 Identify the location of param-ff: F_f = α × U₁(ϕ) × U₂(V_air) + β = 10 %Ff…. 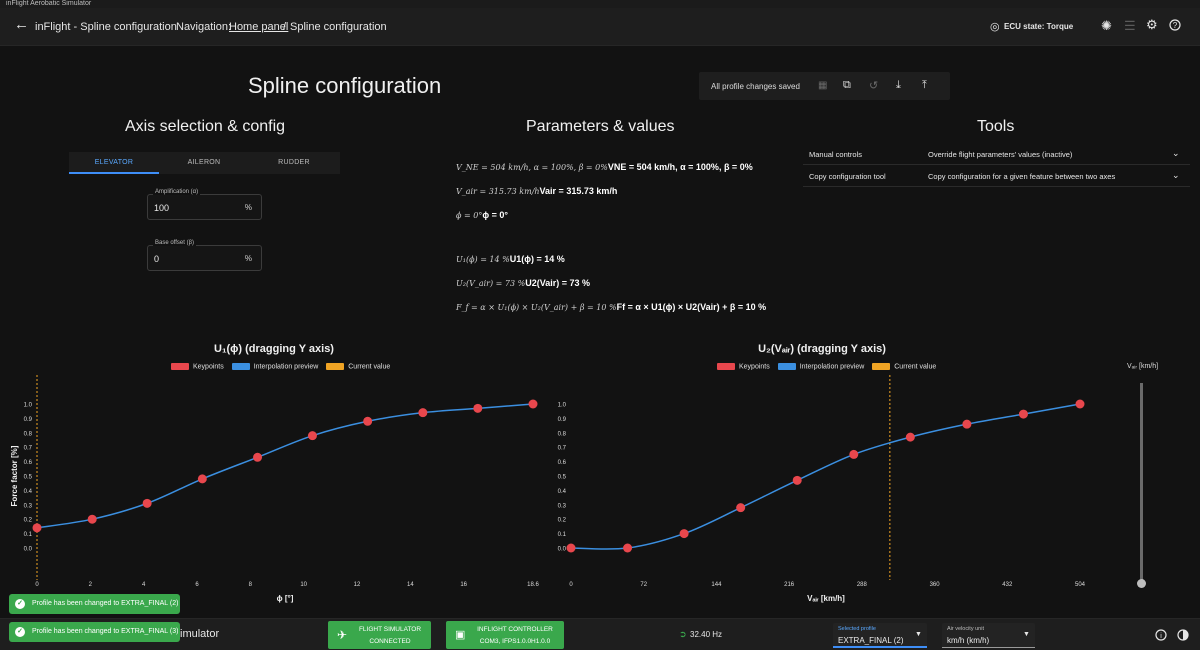
(611, 307).